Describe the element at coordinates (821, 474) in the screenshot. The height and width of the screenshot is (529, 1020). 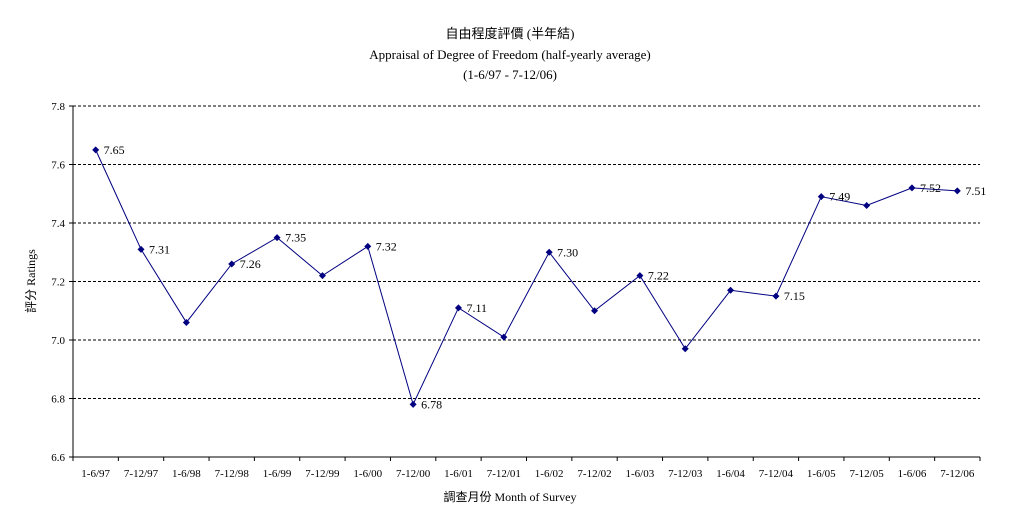
I see `x-tick-label: 1-6/05` at that location.